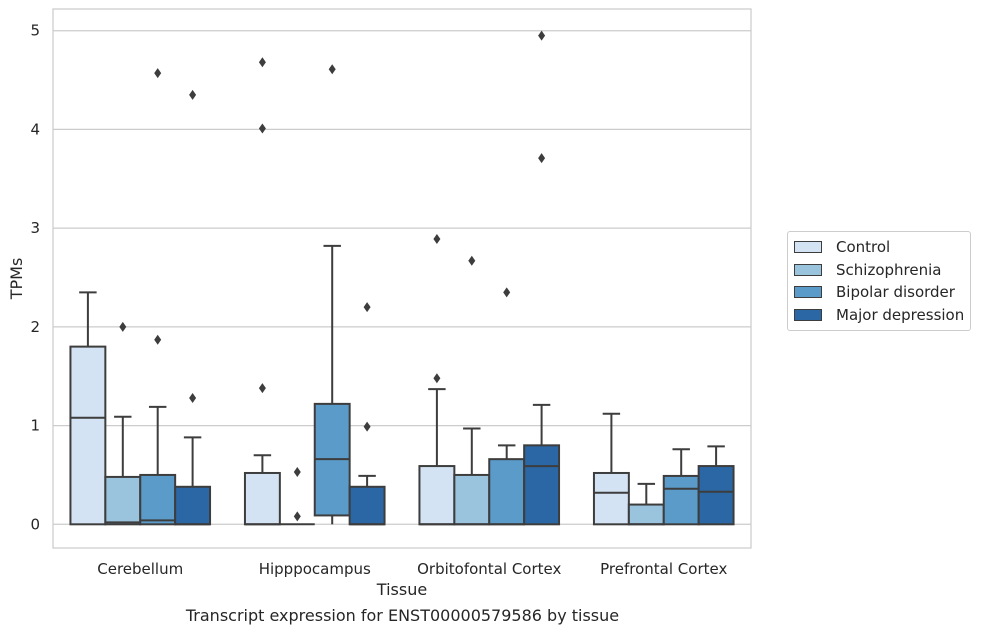  Describe the element at coordinates (35, 327) in the screenshot. I see `y-tick-label: 2` at that location.